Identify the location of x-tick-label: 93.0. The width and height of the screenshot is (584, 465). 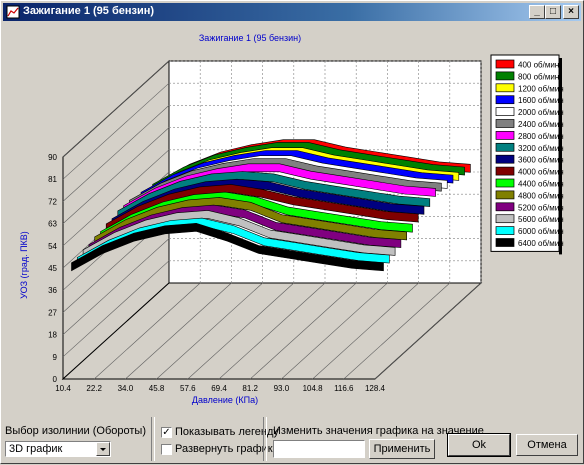
(282, 388).